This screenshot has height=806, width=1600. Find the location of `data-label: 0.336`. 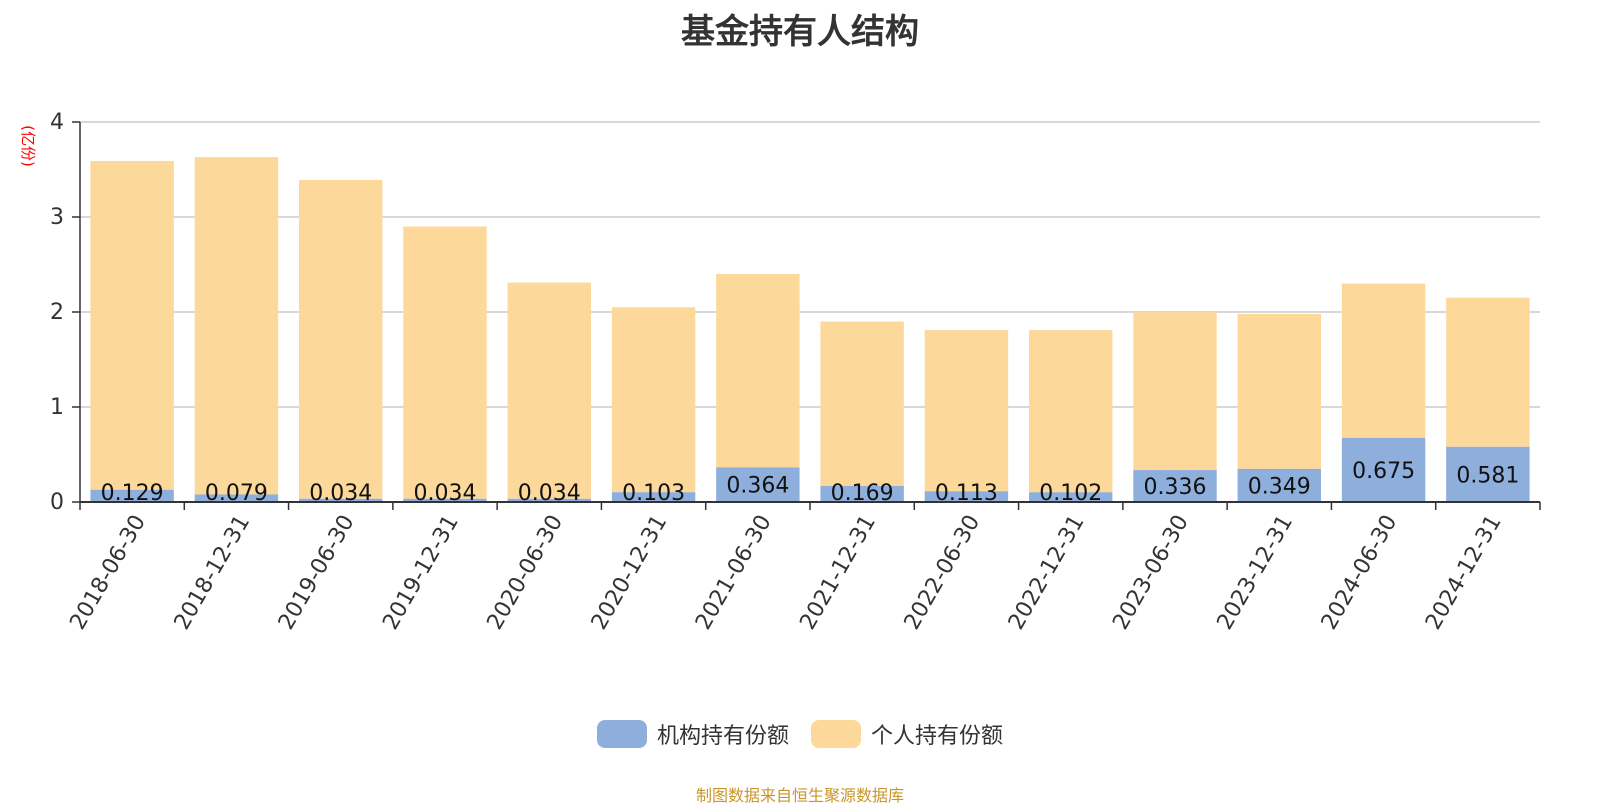

data-label: 0.336 is located at coordinates (1175, 487).